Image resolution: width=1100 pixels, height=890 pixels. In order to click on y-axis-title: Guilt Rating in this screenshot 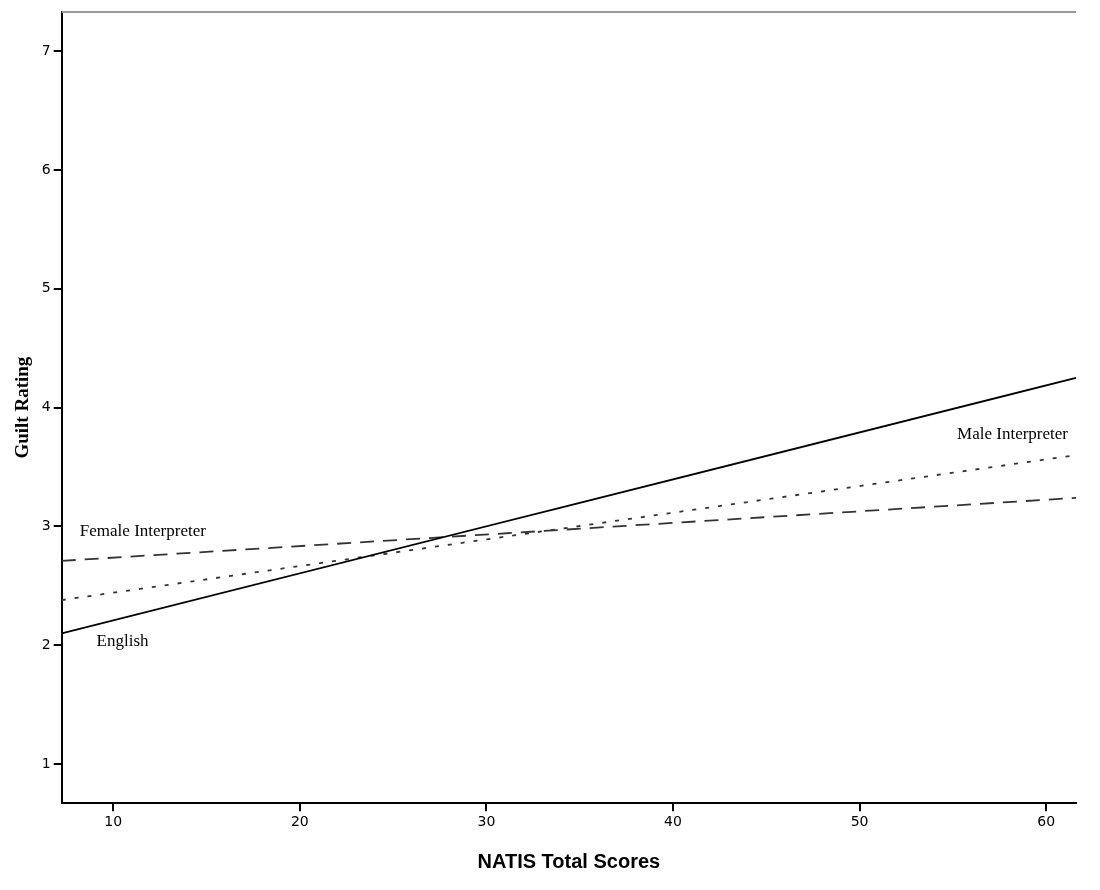, I will do `click(22, 407)`.